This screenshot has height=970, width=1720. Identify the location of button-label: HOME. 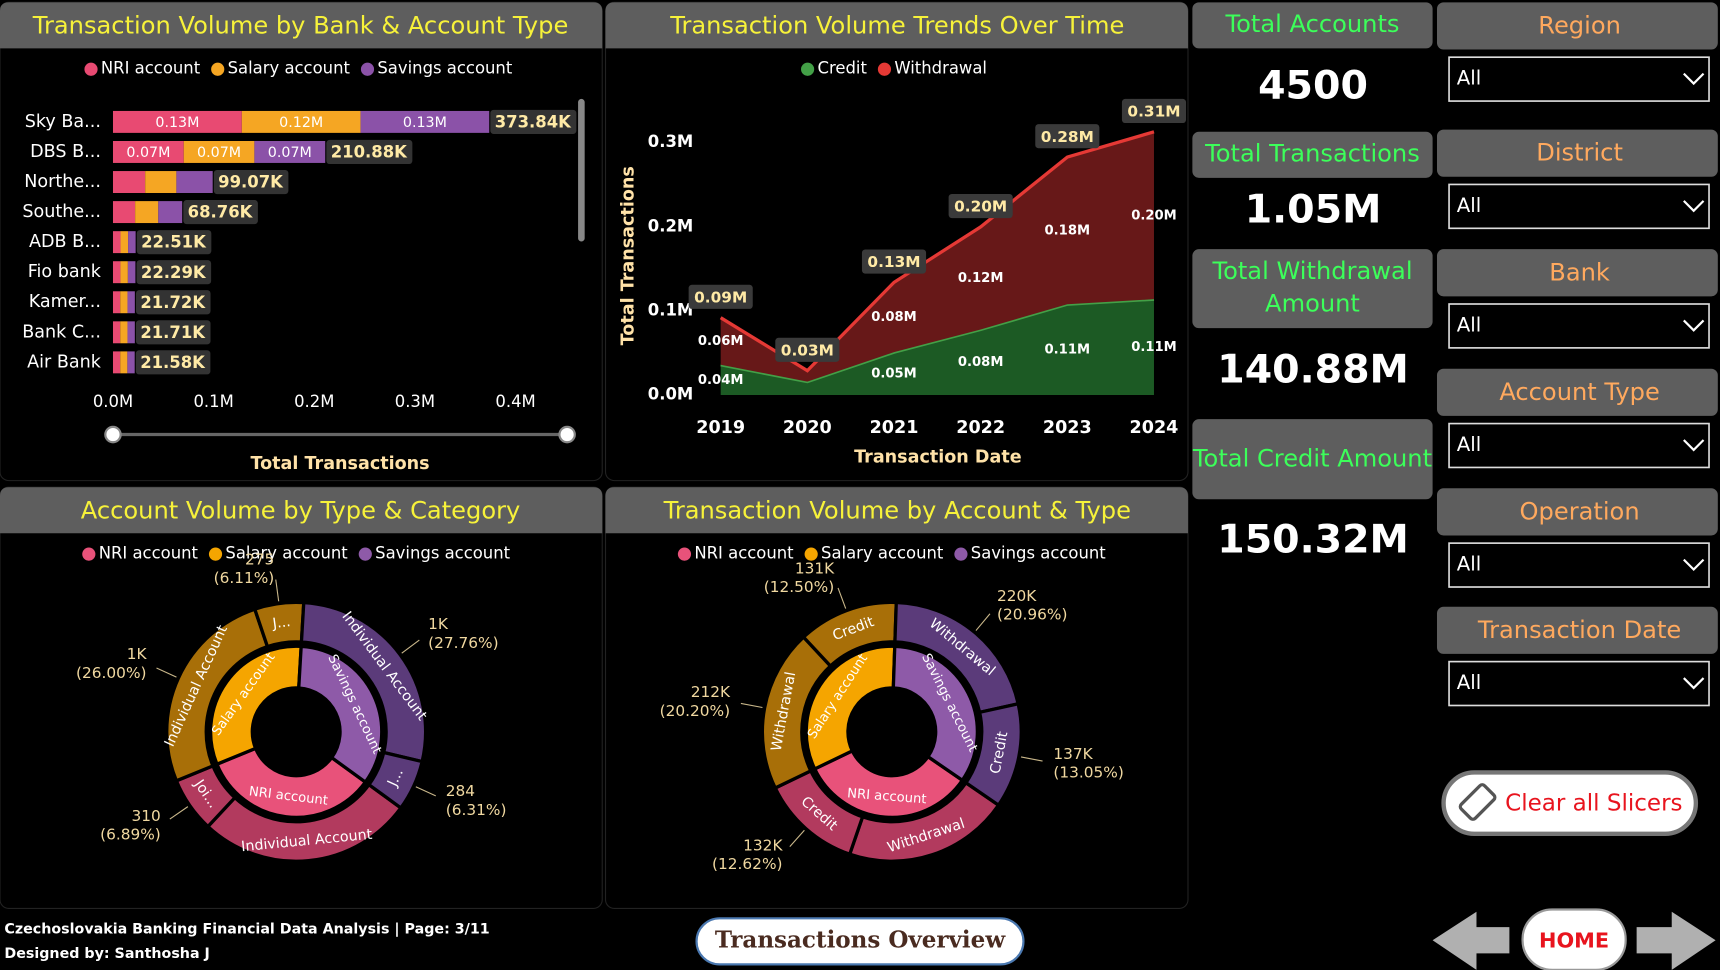
(1574, 940).